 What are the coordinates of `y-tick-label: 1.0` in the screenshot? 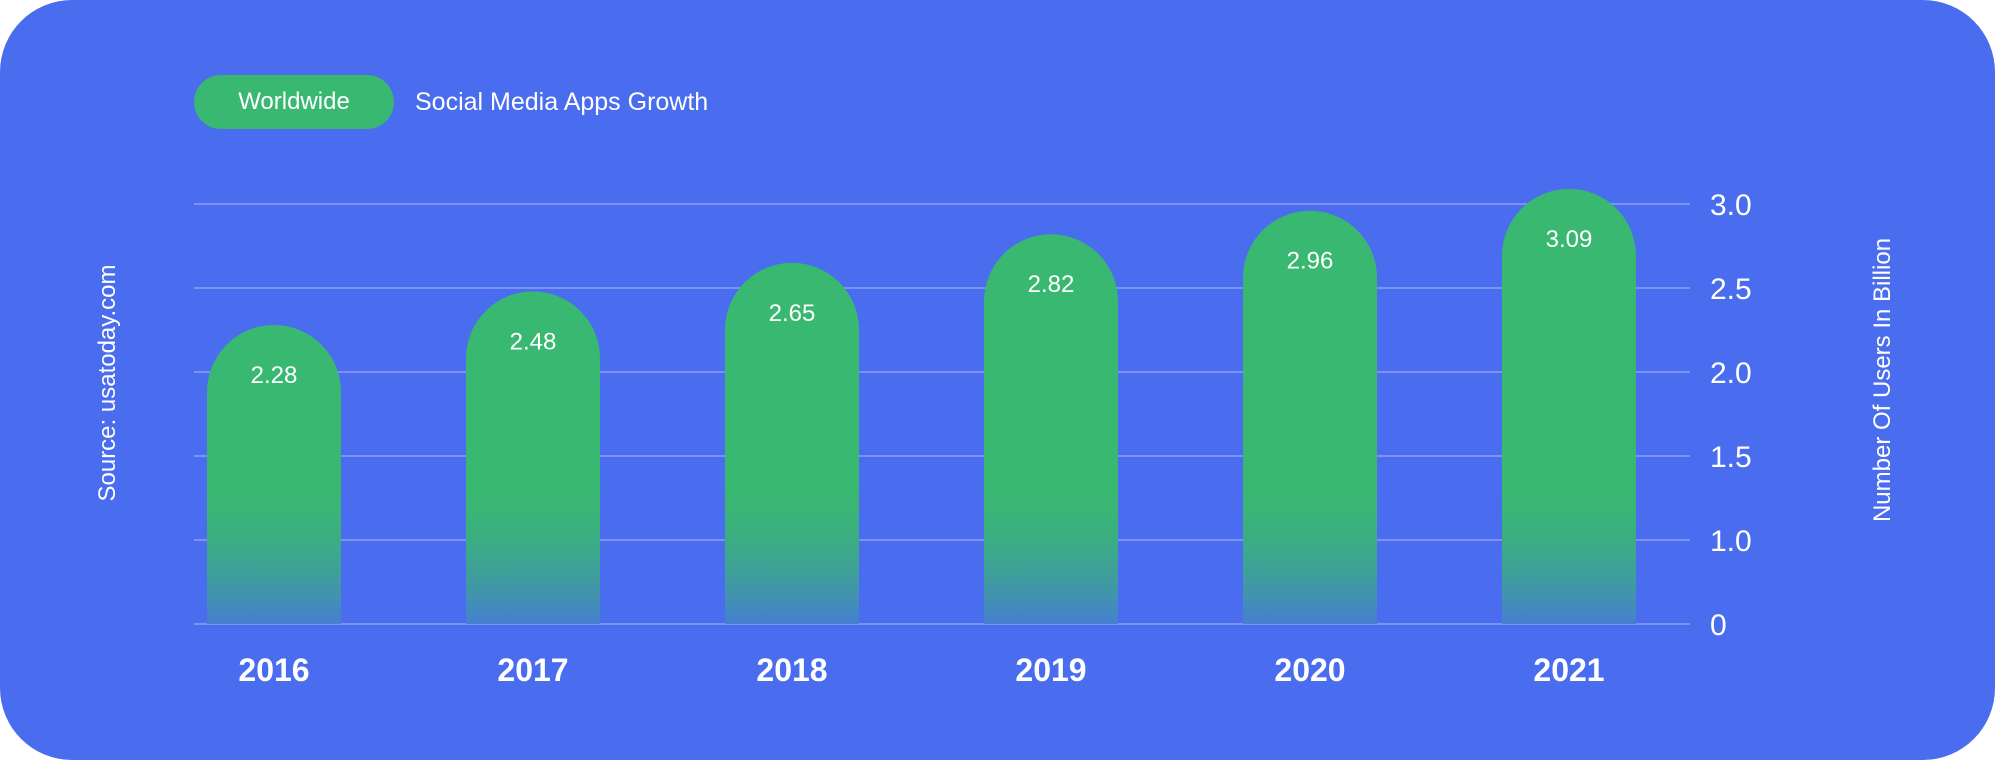 It's located at (1731, 541).